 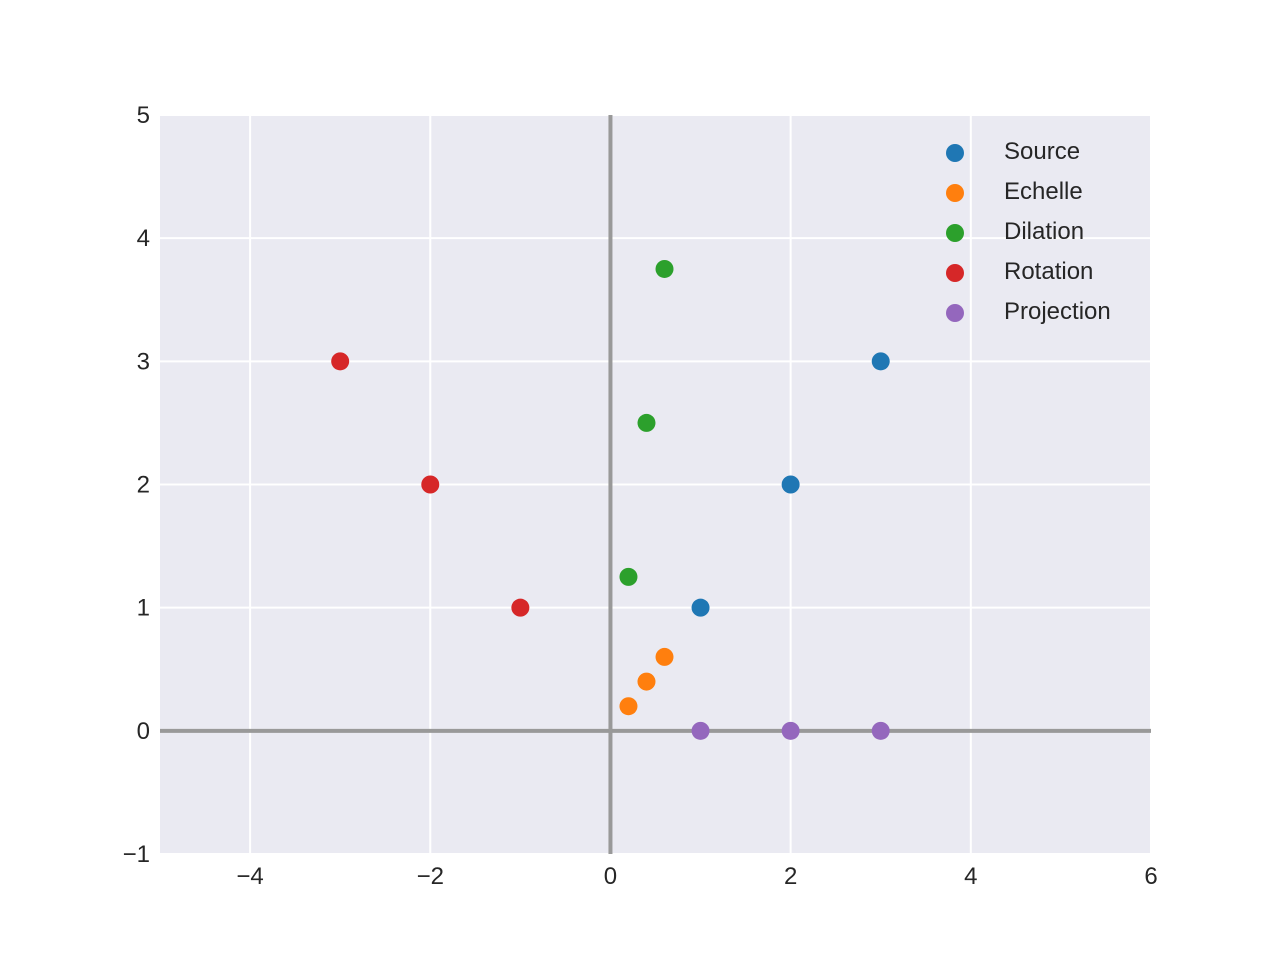 I want to click on x-tick-label: 2, so click(x=790, y=876).